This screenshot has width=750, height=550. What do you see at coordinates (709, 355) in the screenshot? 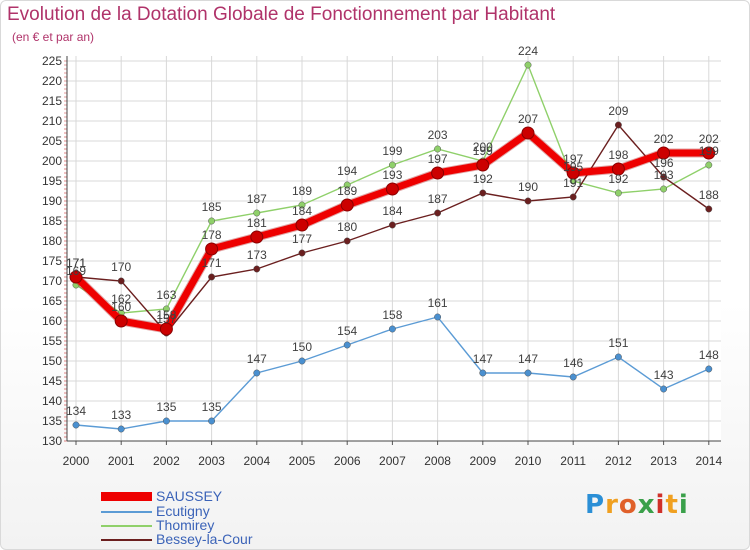
I see `data-label-ecutigny: 148` at bounding box center [709, 355].